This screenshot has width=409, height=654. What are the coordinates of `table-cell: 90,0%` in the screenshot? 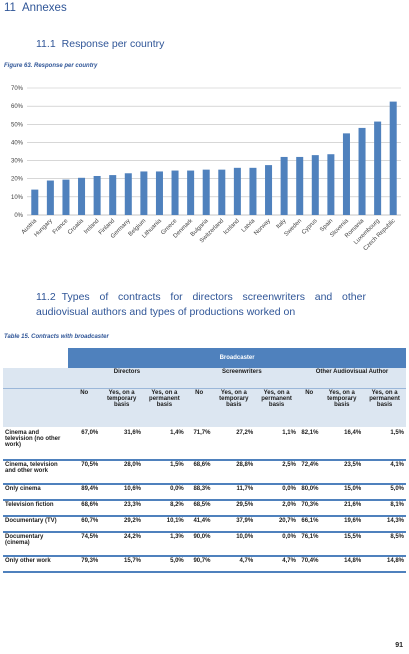 It's located at (199, 543).